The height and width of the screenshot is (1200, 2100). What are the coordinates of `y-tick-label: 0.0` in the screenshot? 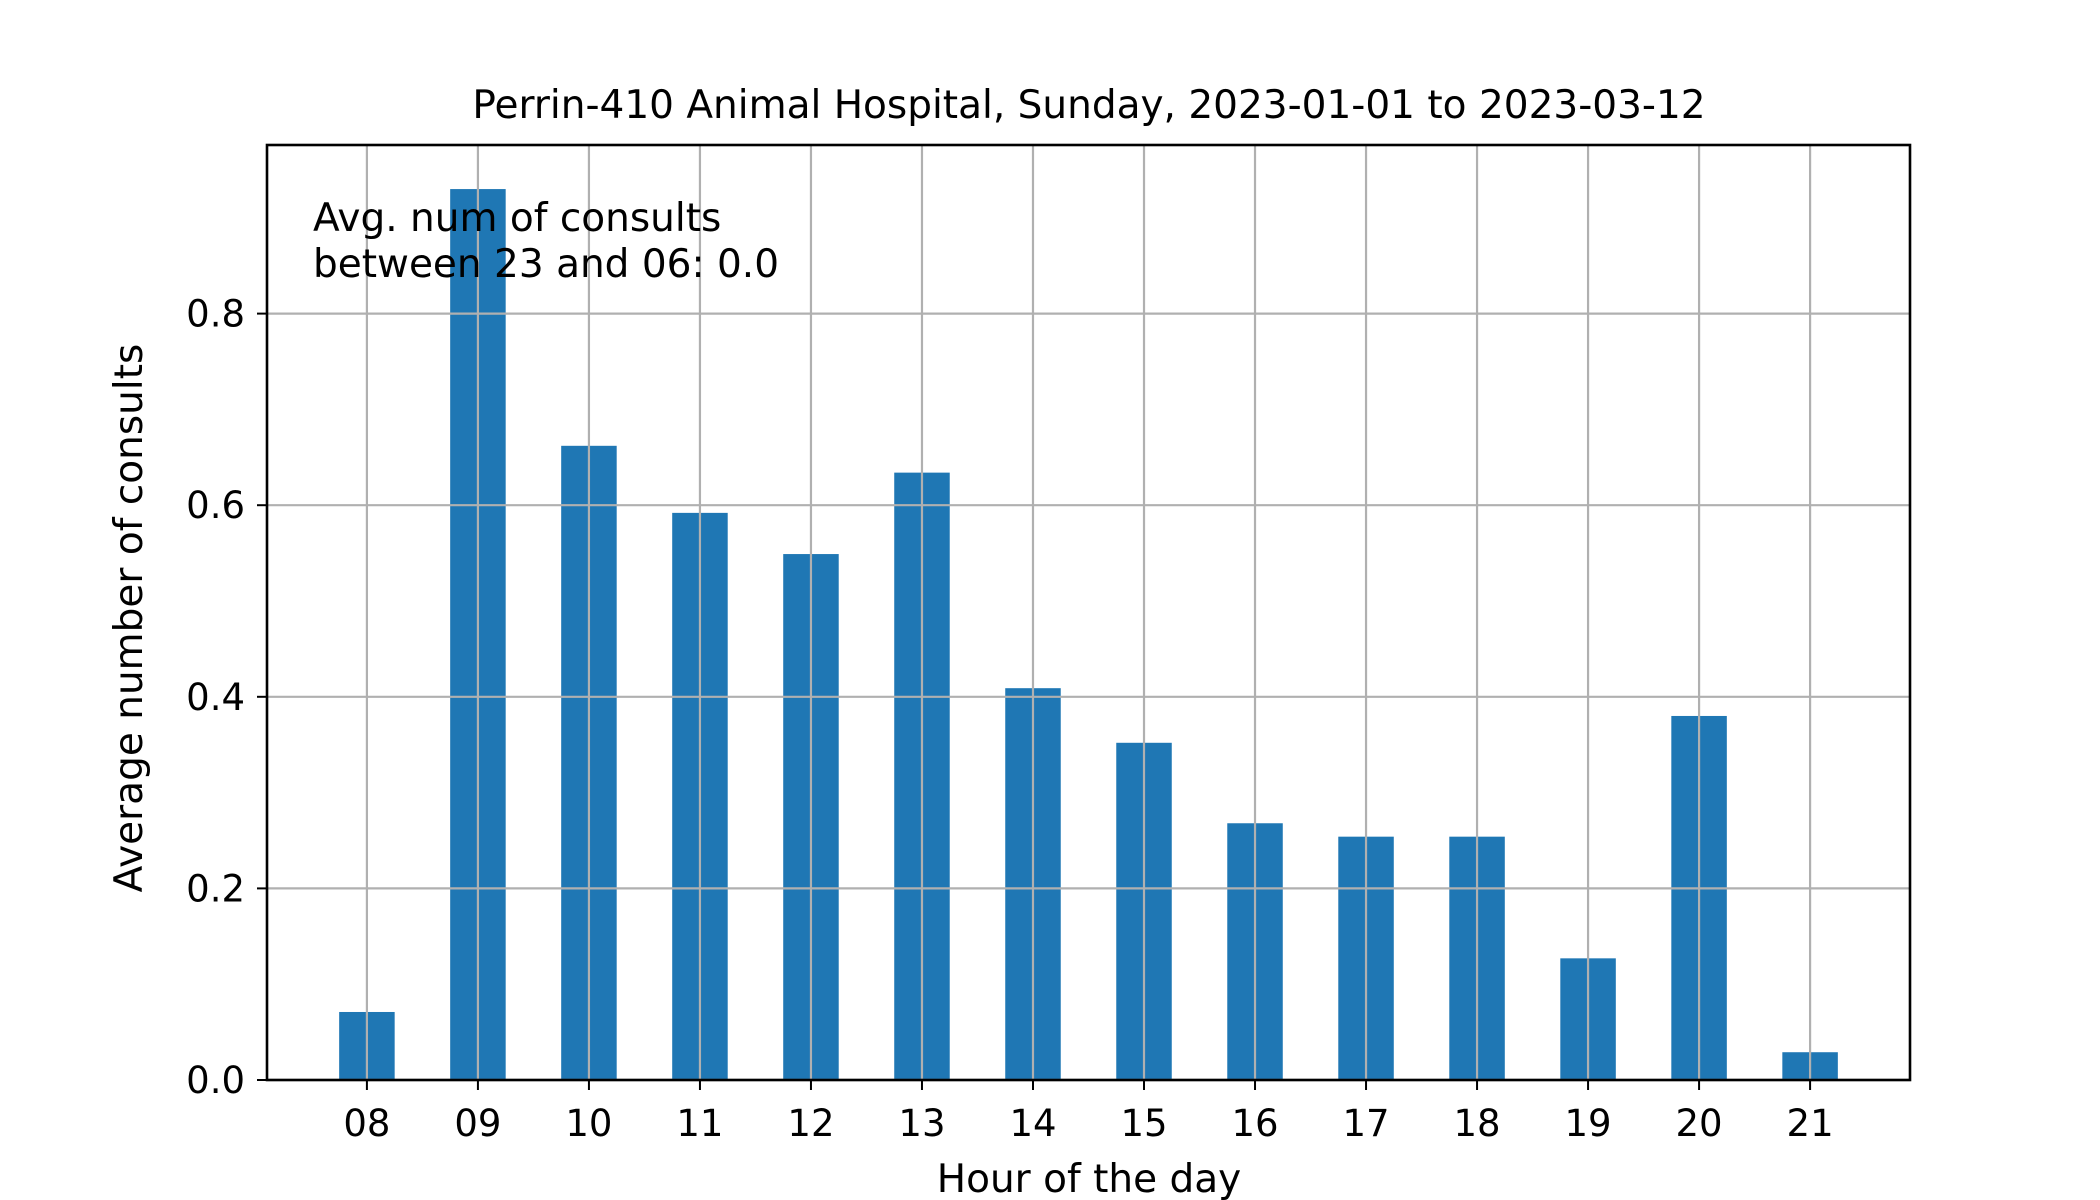 It's located at (215, 1080).